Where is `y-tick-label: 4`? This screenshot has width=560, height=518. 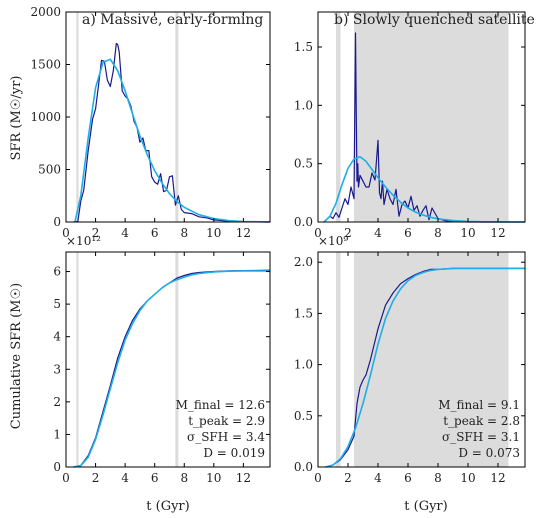 y-tick-label: 4 is located at coordinates (57, 337).